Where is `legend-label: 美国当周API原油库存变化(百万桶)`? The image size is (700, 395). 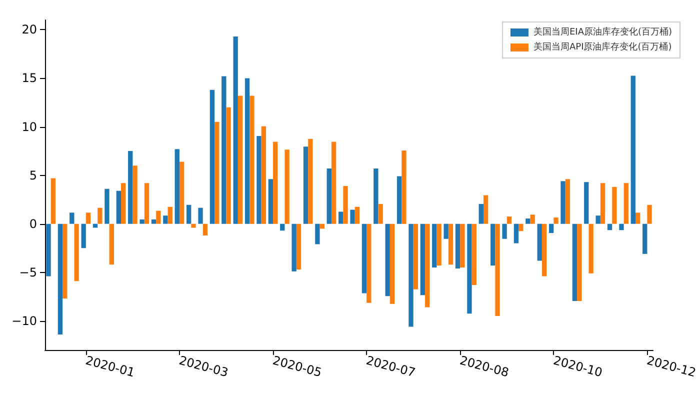 legend-label: 美国当周API原油库存变化(百万桶) is located at coordinates (602, 47).